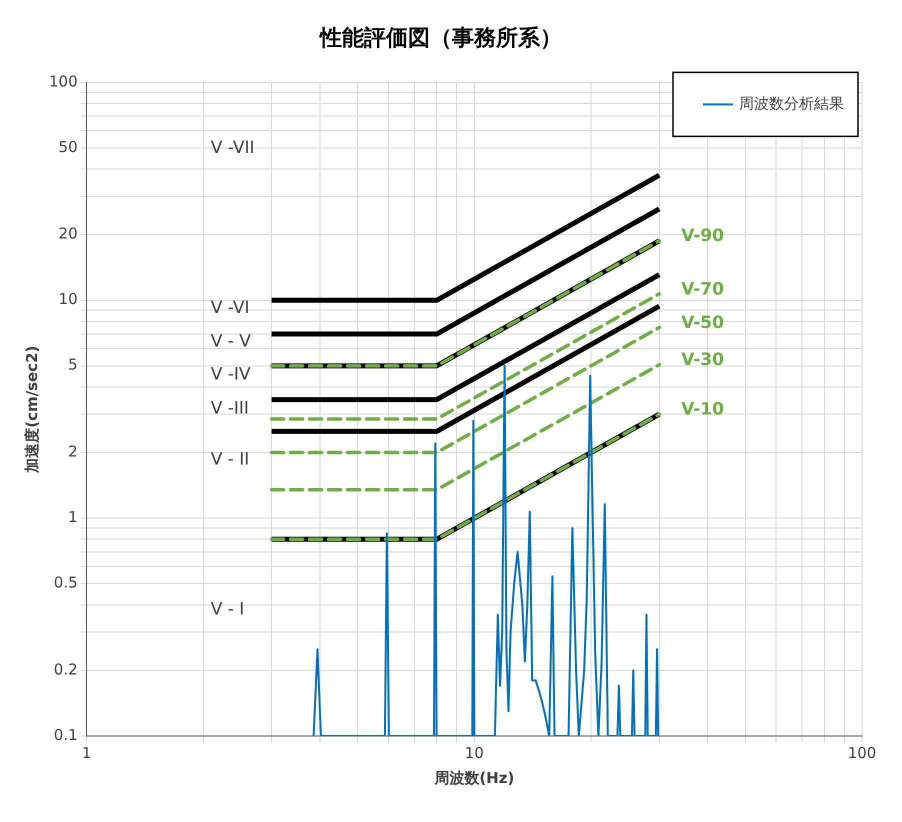 The height and width of the screenshot is (822, 902). What do you see at coordinates (87, 753) in the screenshot?
I see `x-tick-label: 1` at bounding box center [87, 753].